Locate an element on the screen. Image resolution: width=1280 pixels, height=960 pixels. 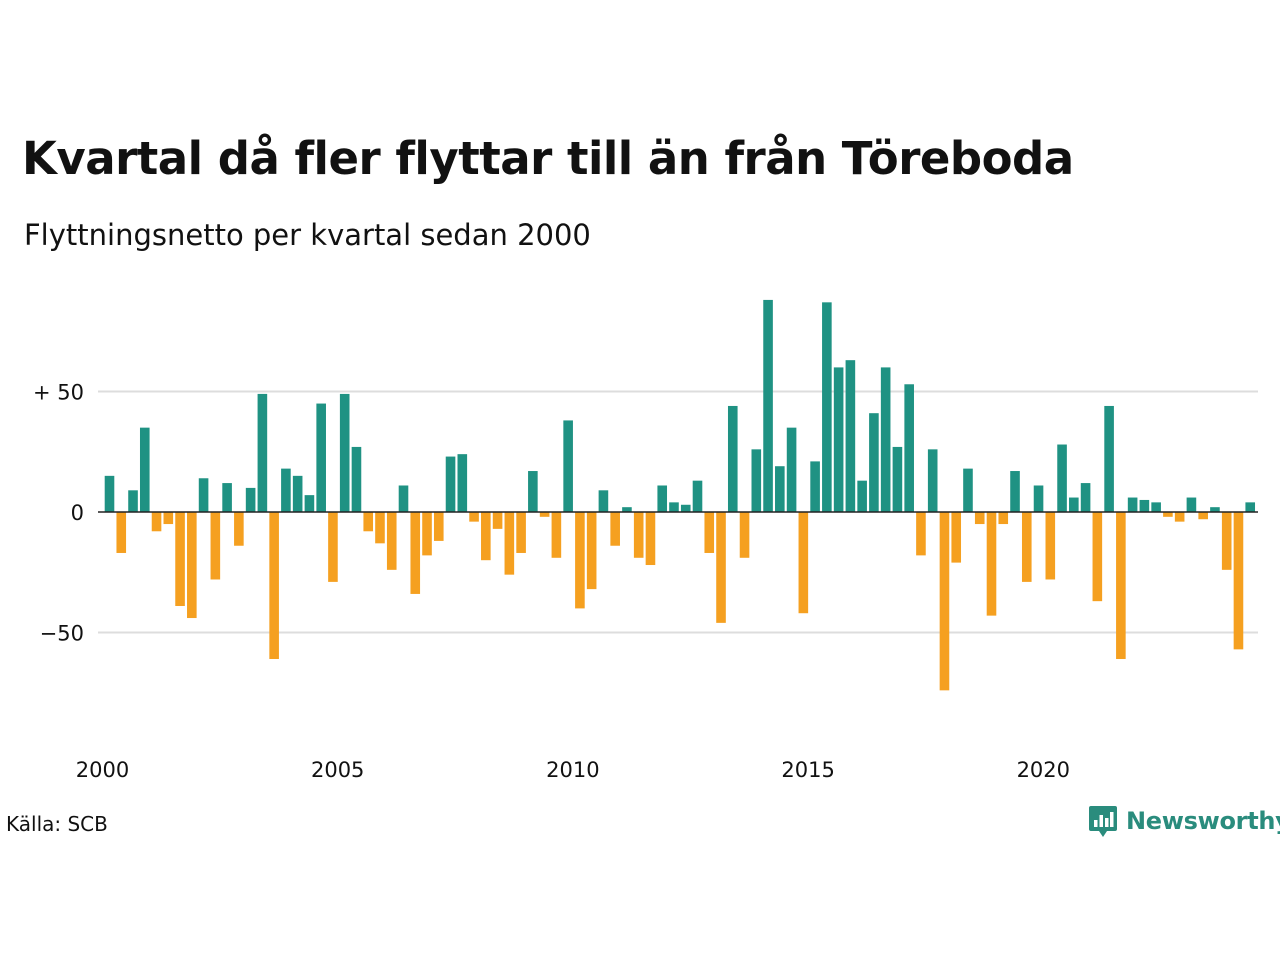
x-axis-ticks: 2000 2005 2010 2015 2020 is located at coordinates (573, 770).